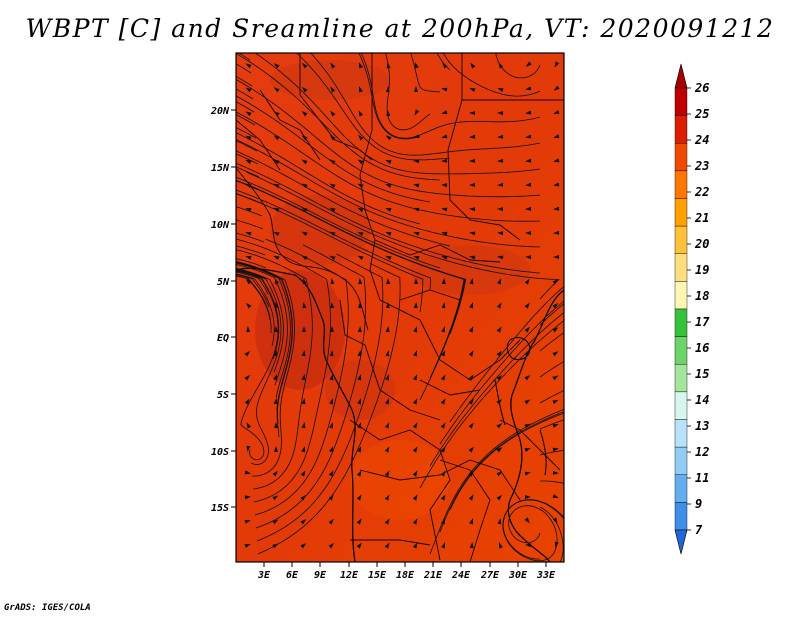 The height and width of the screenshot is (618, 800). What do you see at coordinates (490, 575) in the screenshot?
I see `lon-label: 27E` at bounding box center [490, 575].